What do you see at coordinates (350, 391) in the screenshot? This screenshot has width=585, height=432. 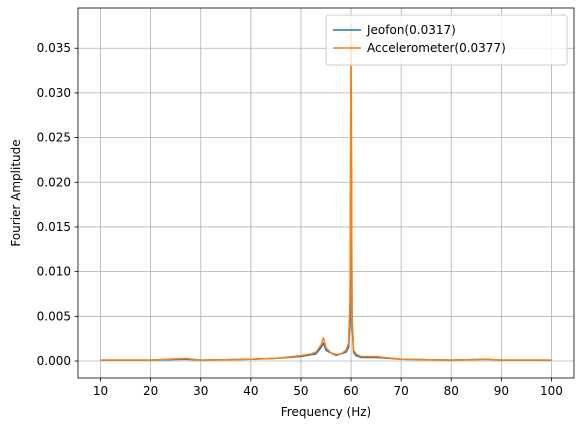 I see `x-tick-label: 60` at bounding box center [350, 391].